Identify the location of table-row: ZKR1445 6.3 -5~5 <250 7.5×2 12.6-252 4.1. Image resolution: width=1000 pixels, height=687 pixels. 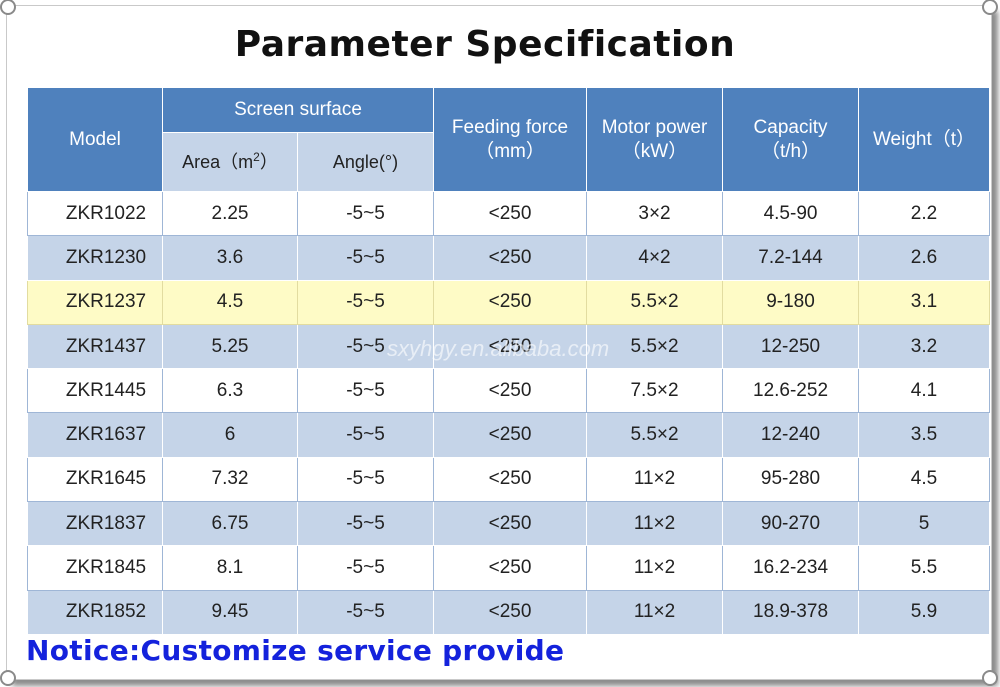
(509, 391).